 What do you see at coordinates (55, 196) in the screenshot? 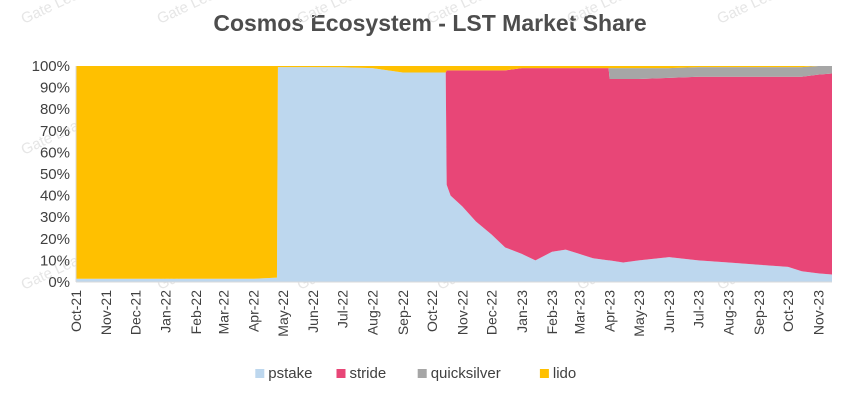
I see `y-tick-label: 40%` at bounding box center [55, 196].